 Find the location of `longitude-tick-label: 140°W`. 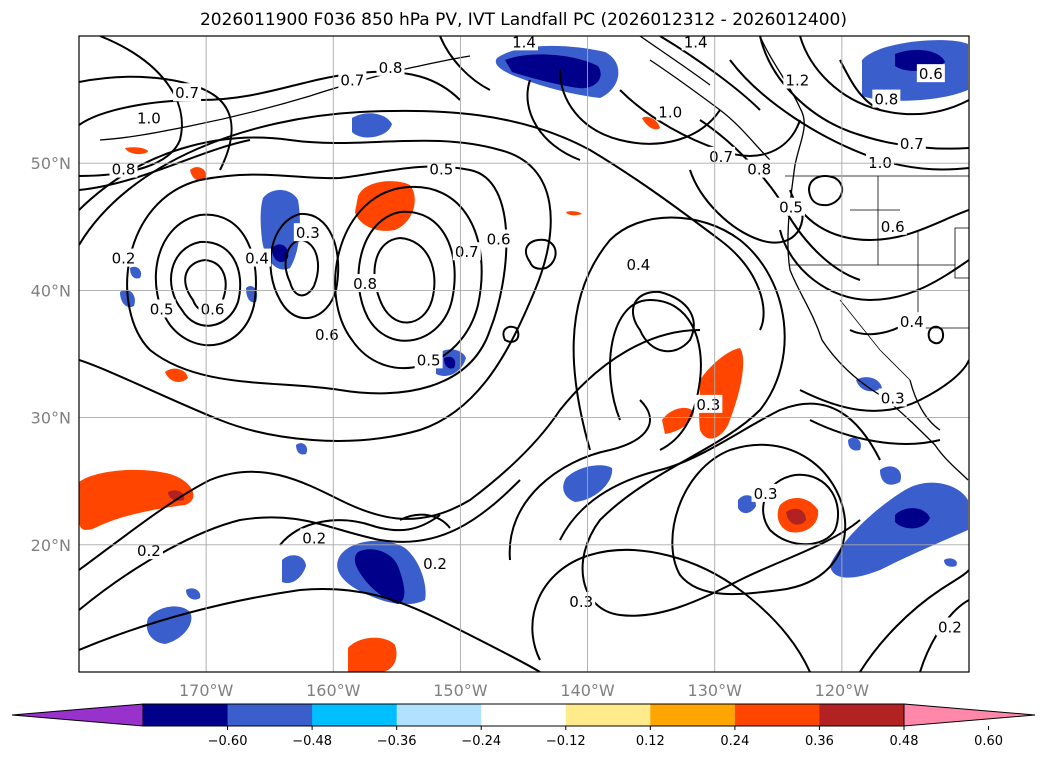

longitude-tick-label: 140°W is located at coordinates (587, 690).